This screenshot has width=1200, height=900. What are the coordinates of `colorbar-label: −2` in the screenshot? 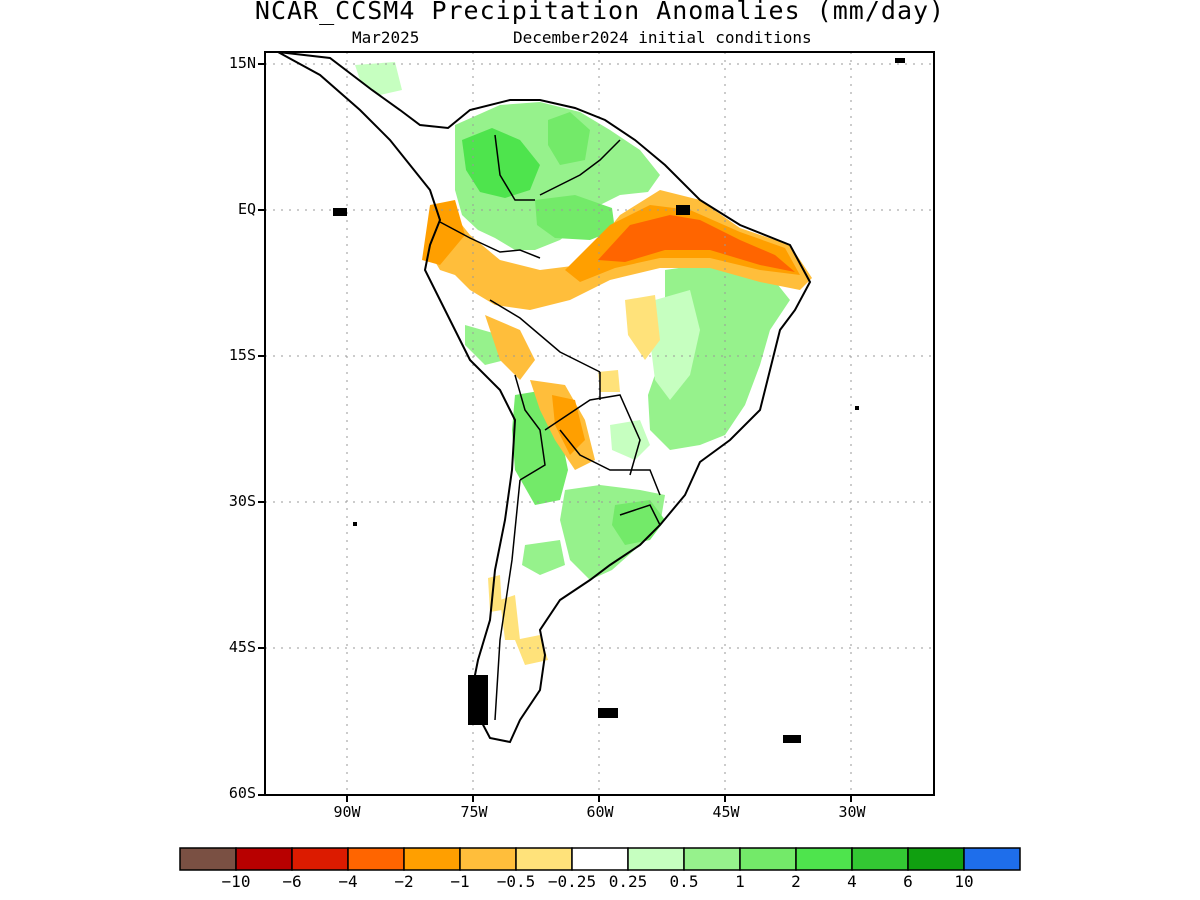 It's located at (404, 881).